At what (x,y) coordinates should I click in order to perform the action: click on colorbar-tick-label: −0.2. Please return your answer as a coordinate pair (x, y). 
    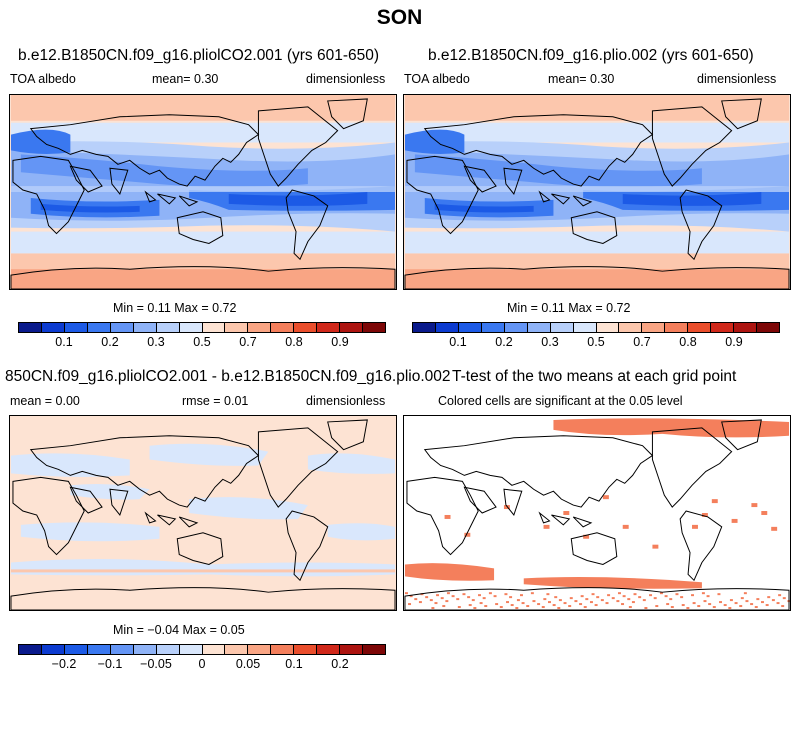
    Looking at the image, I should click on (64, 664).